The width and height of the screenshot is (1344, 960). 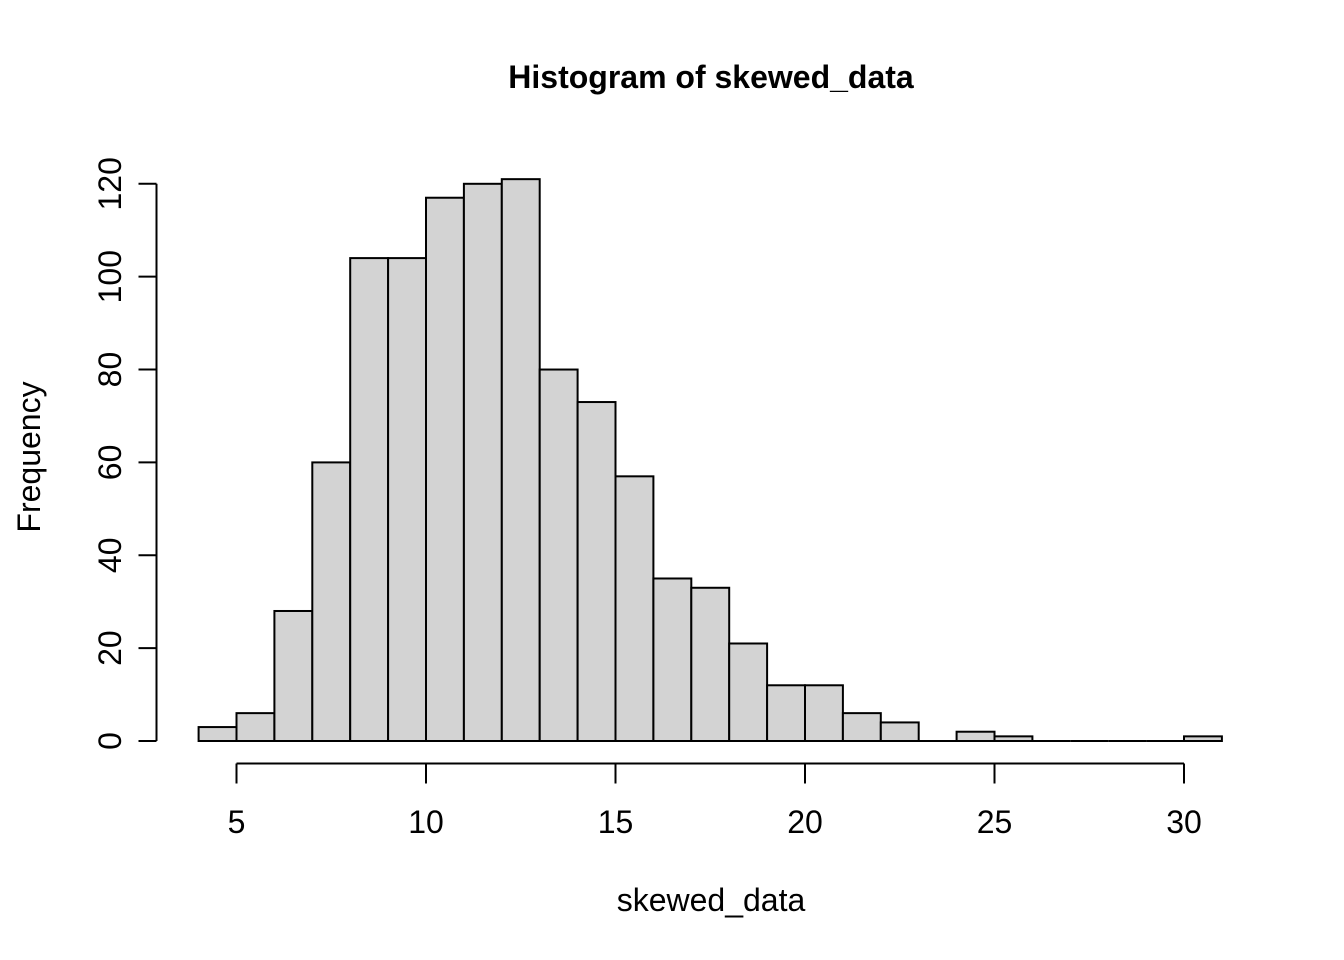 What do you see at coordinates (110, 648) in the screenshot?
I see `y-axis-tick-label: 20` at bounding box center [110, 648].